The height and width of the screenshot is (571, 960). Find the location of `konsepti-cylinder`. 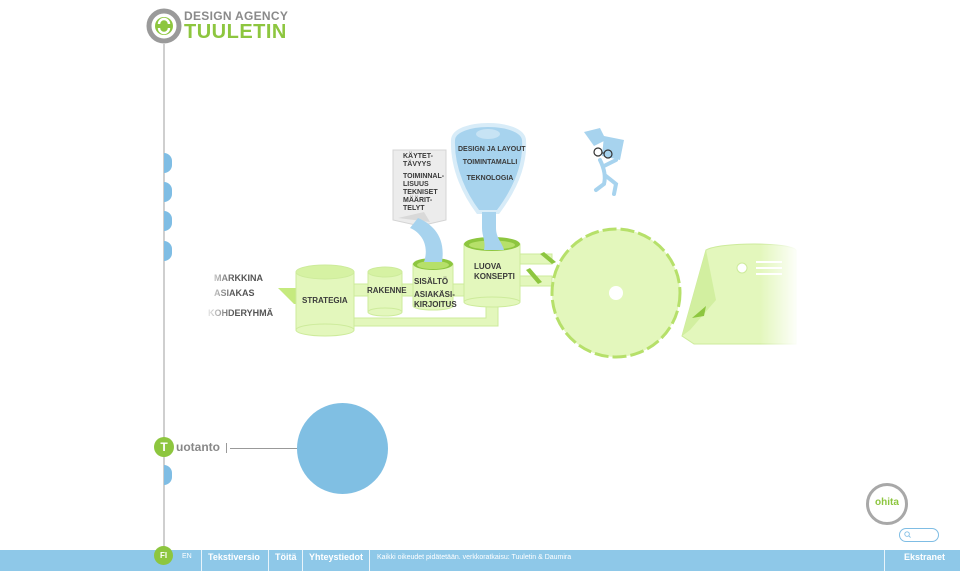

konsepti-cylinder is located at coordinates (492, 272).